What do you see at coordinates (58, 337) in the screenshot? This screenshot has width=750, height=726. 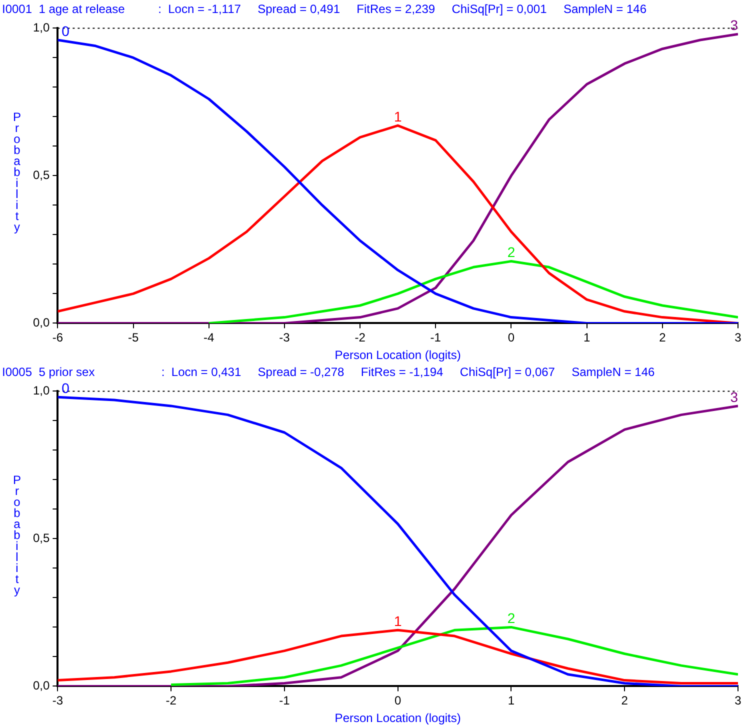 I see `x-tick-label: -6` at bounding box center [58, 337].